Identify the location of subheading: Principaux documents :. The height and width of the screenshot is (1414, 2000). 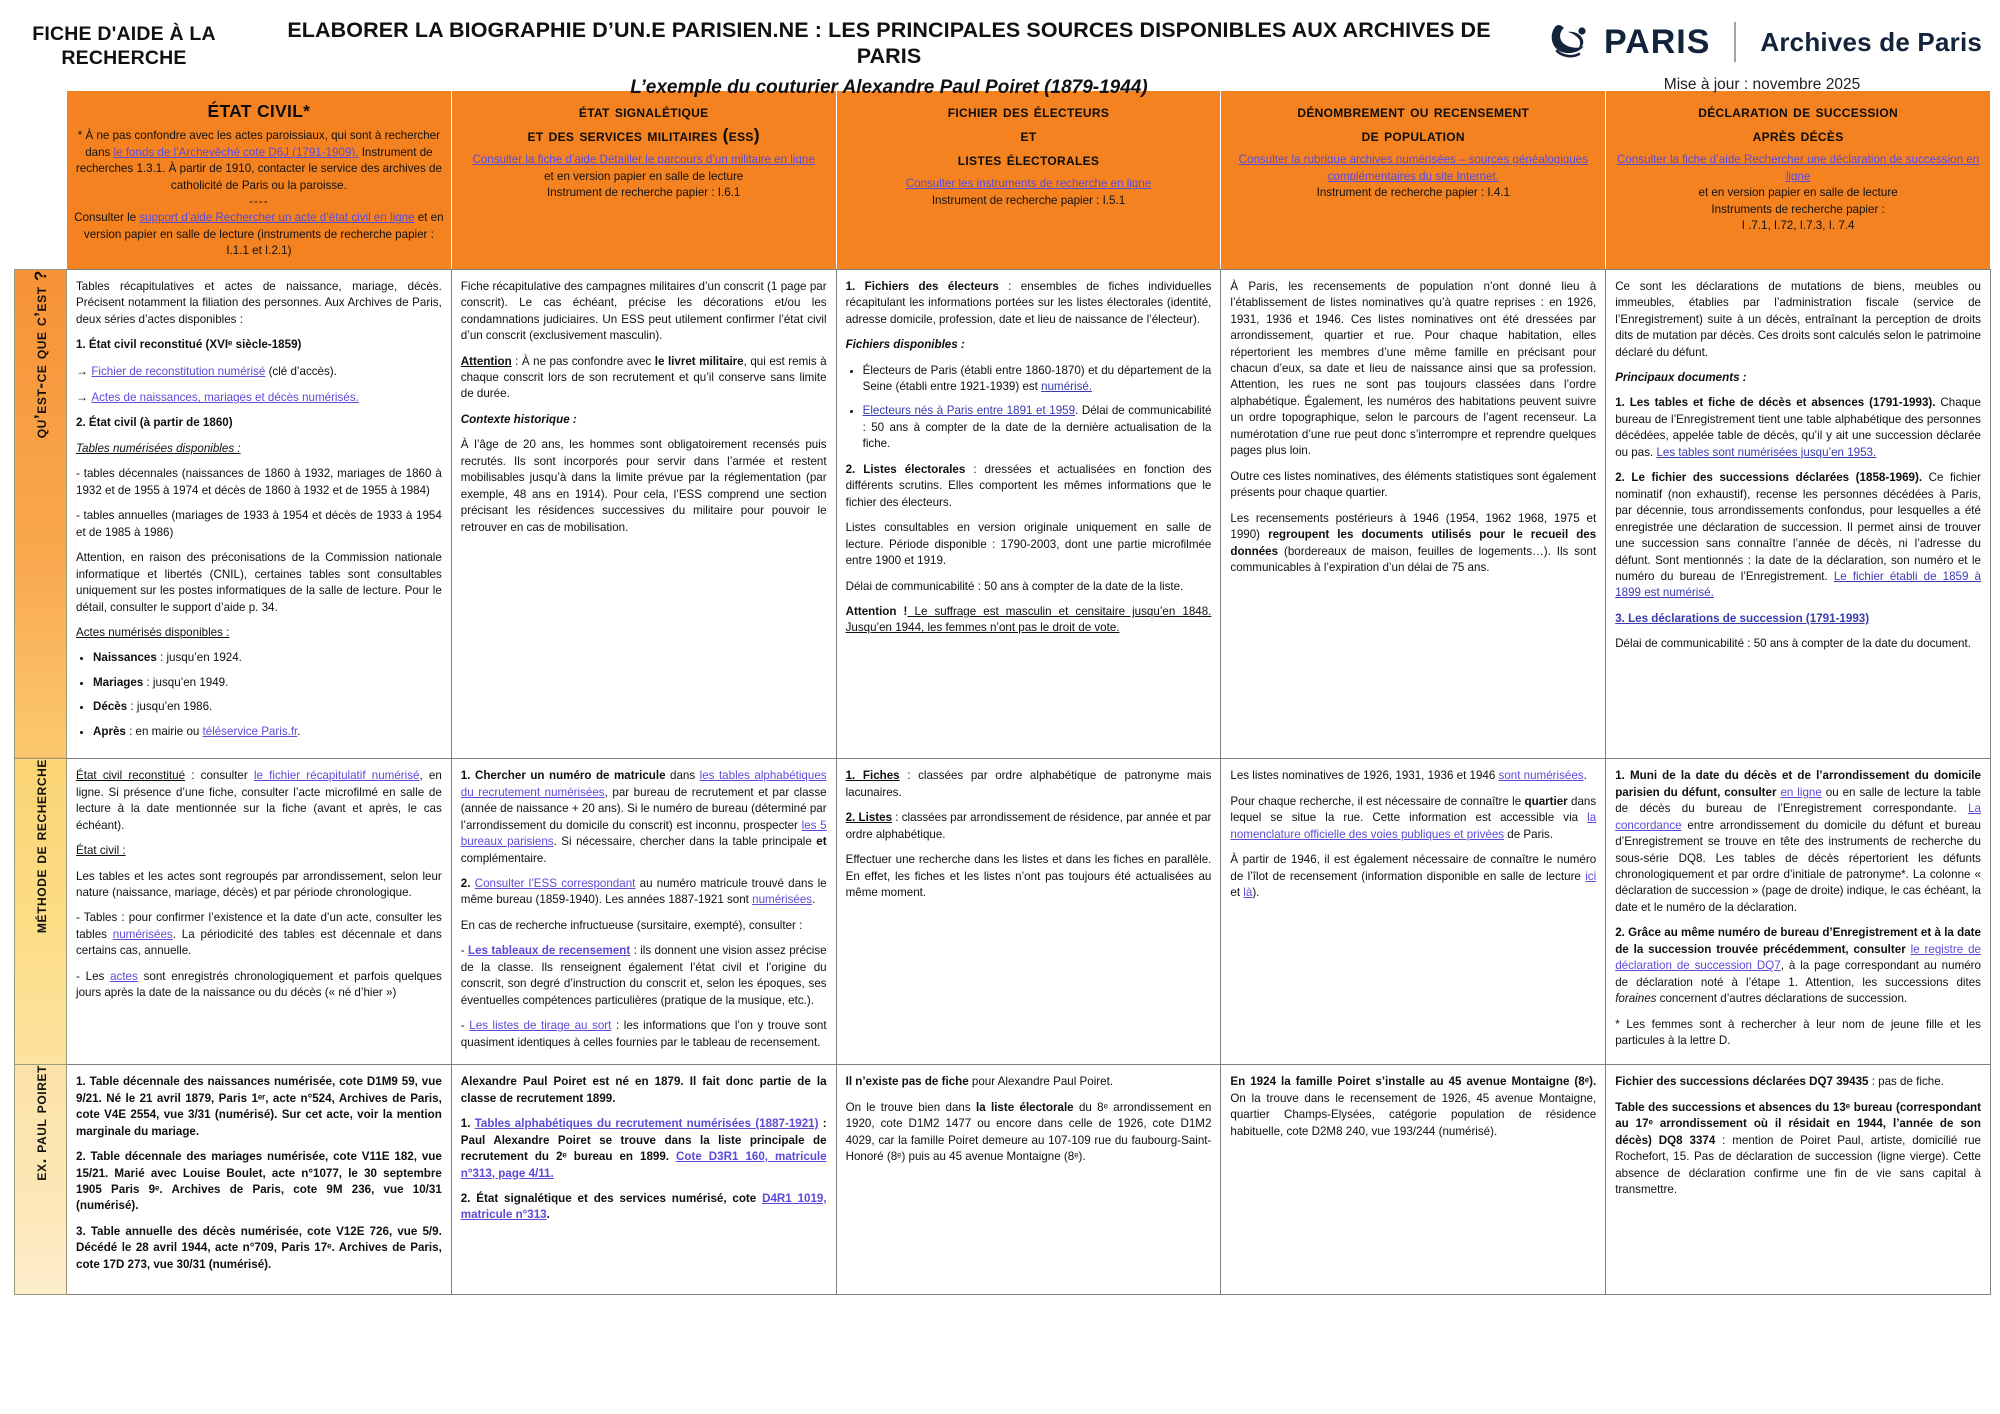
(1681, 378).